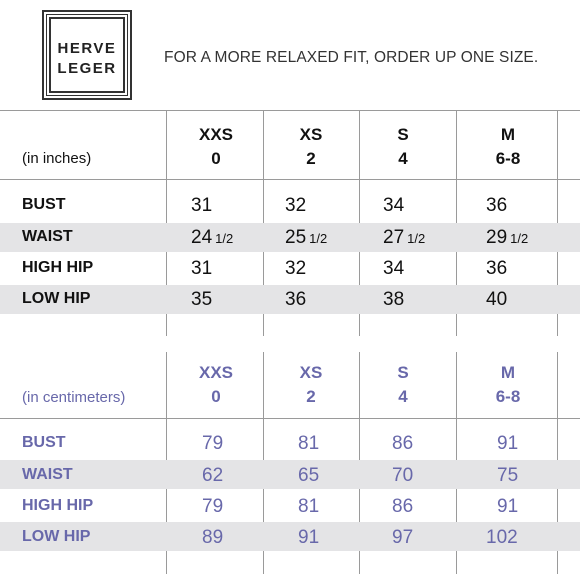 This screenshot has height=580, width=580. What do you see at coordinates (290, 110) in the screenshot?
I see `table-rule` at bounding box center [290, 110].